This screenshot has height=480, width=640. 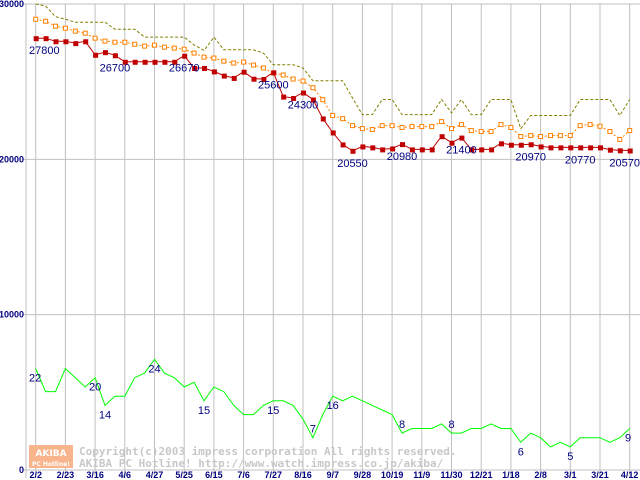 What do you see at coordinates (600, 475) in the screenshot?
I see `x-tick-label: 3/21` at bounding box center [600, 475].